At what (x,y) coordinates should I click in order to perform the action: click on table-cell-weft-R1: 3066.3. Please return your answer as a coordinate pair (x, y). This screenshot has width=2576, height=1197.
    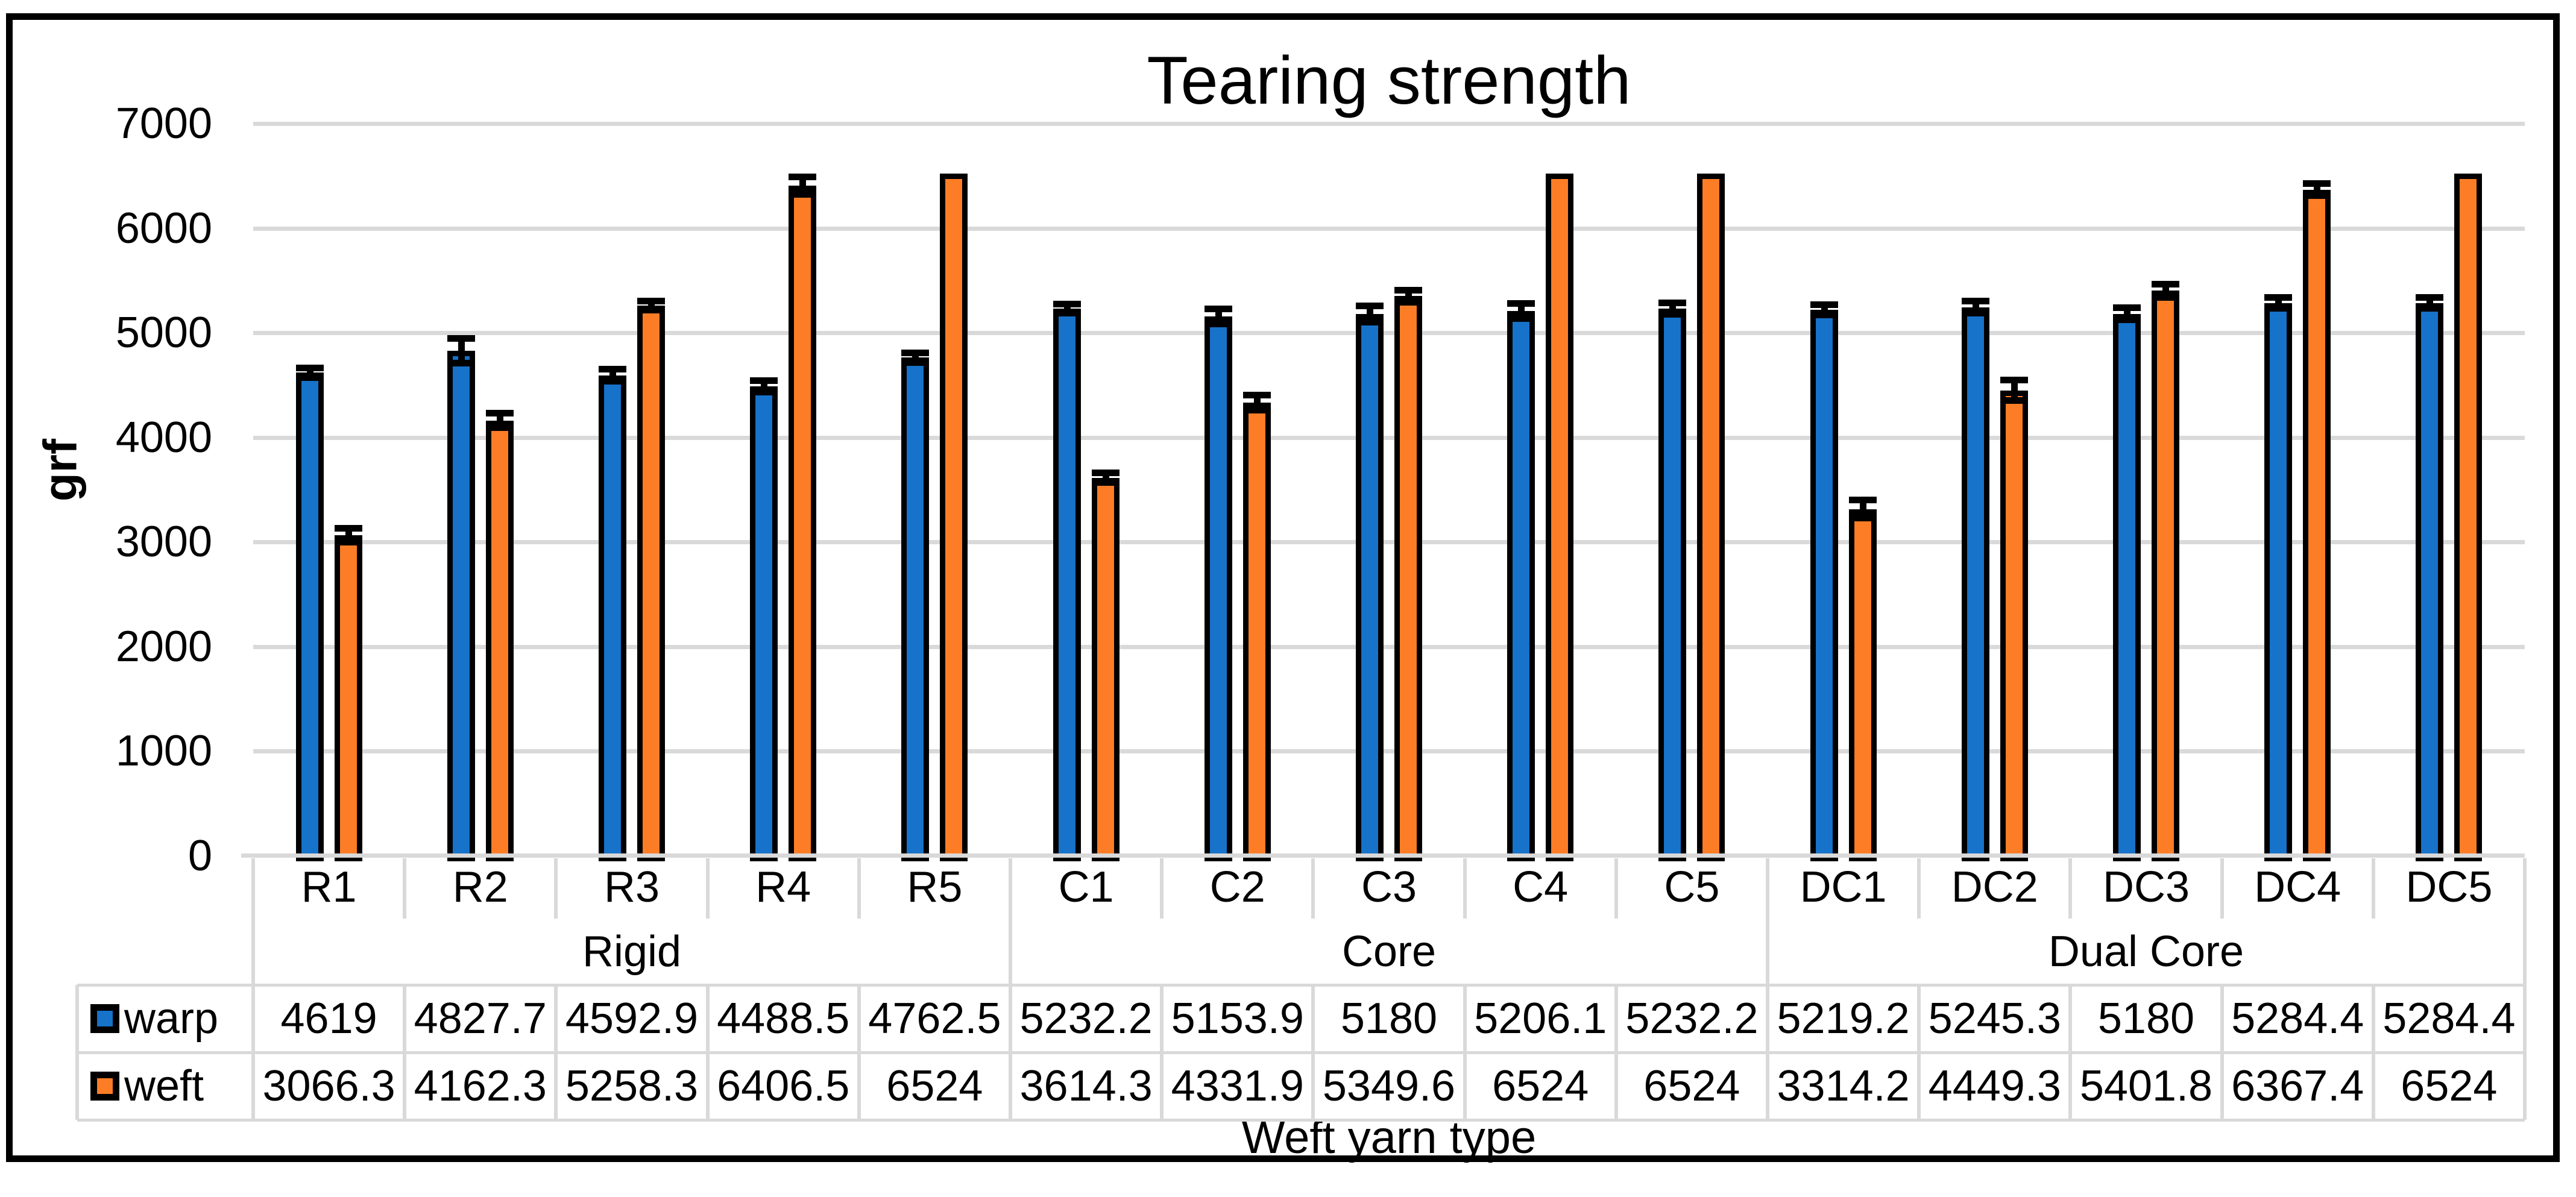
    Looking at the image, I should click on (328, 1086).